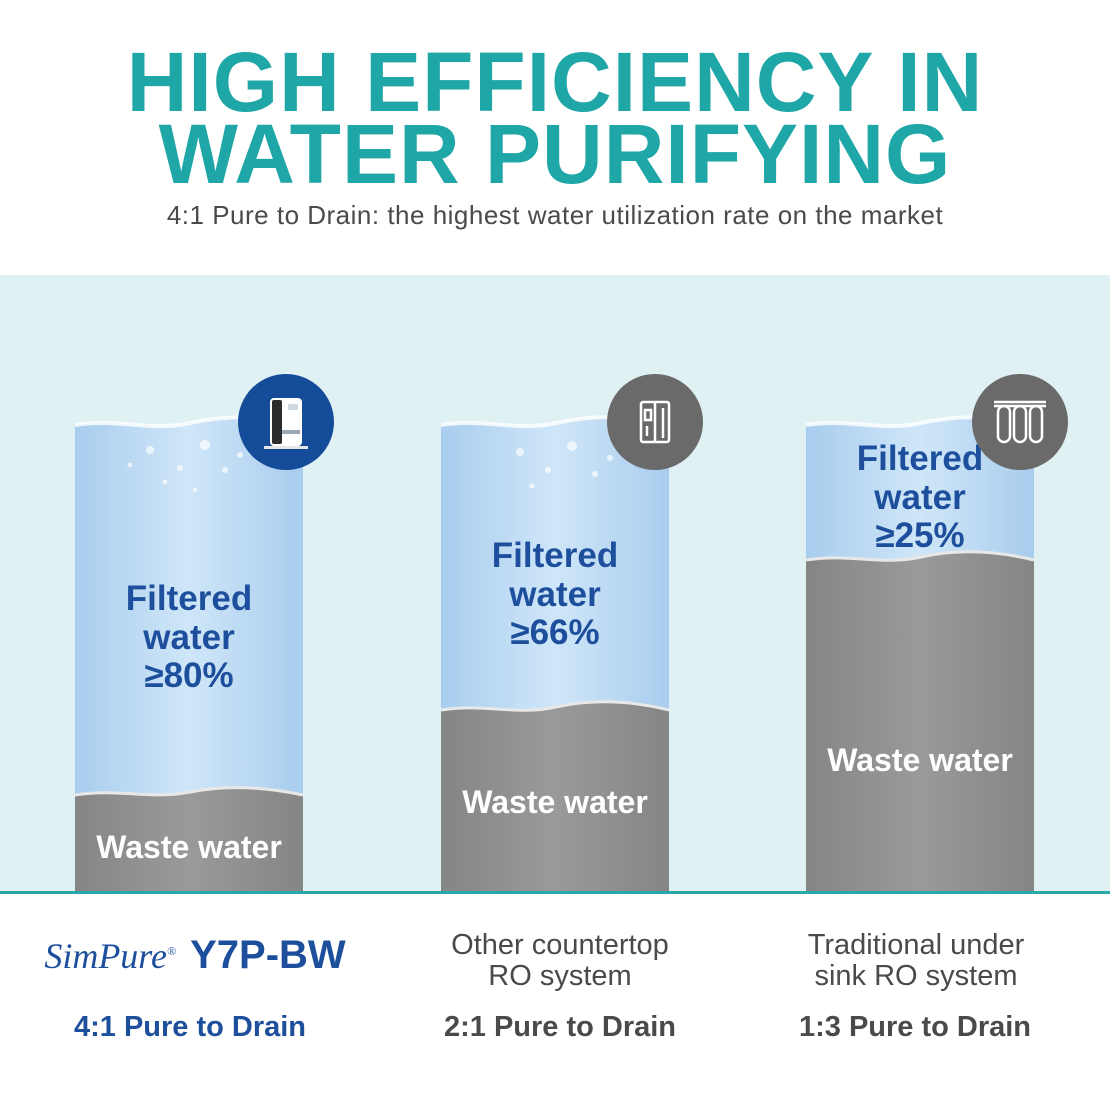 The height and width of the screenshot is (1110, 1110). I want to click on countertop-ro-icon, so click(655, 422).